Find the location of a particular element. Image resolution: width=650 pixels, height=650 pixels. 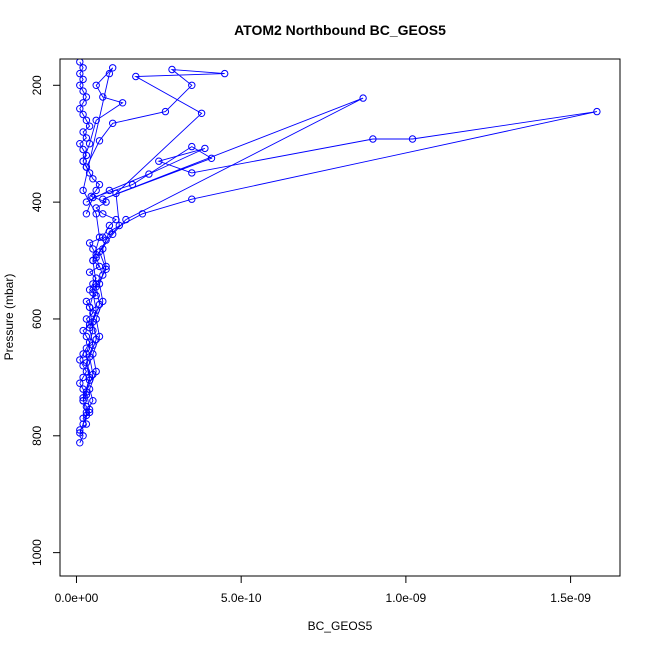

y-tick-label: 1000 is located at coordinates (37, 552).